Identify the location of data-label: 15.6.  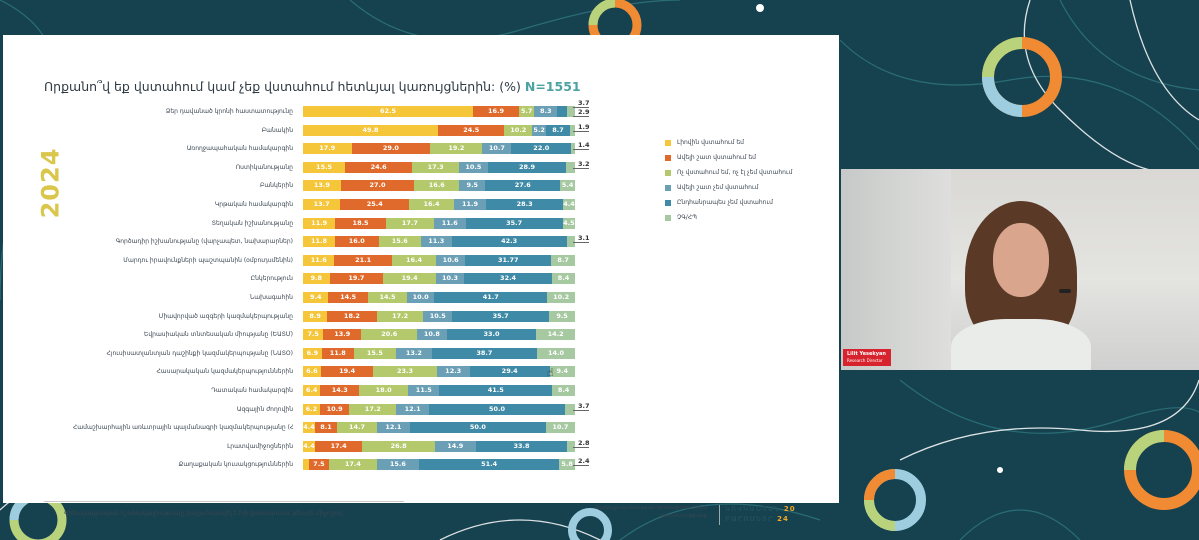
(397, 464).